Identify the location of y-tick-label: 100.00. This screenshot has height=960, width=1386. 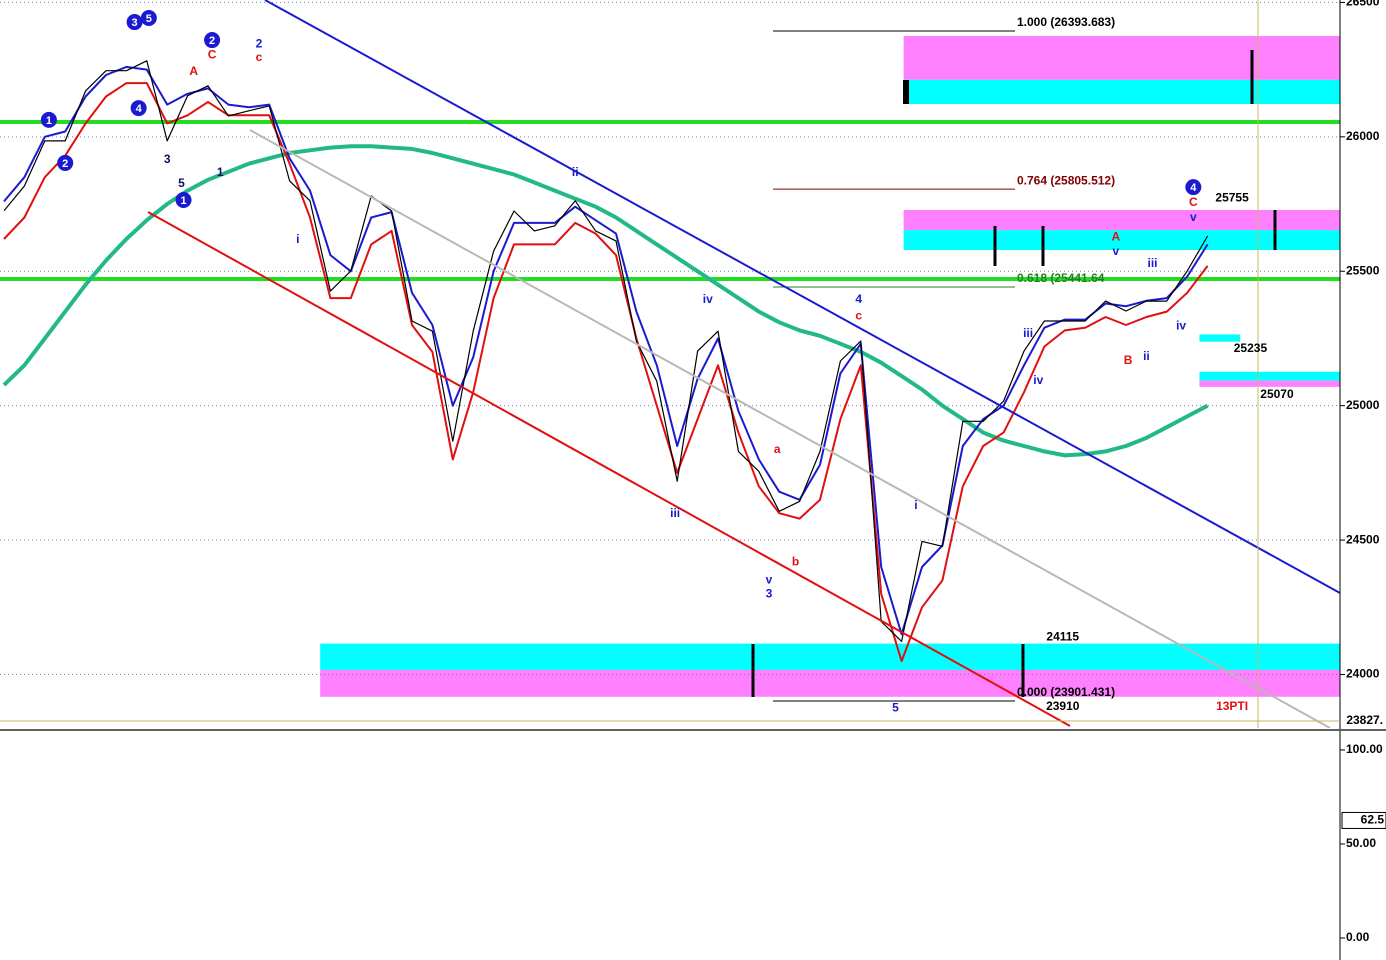
(1364, 749).